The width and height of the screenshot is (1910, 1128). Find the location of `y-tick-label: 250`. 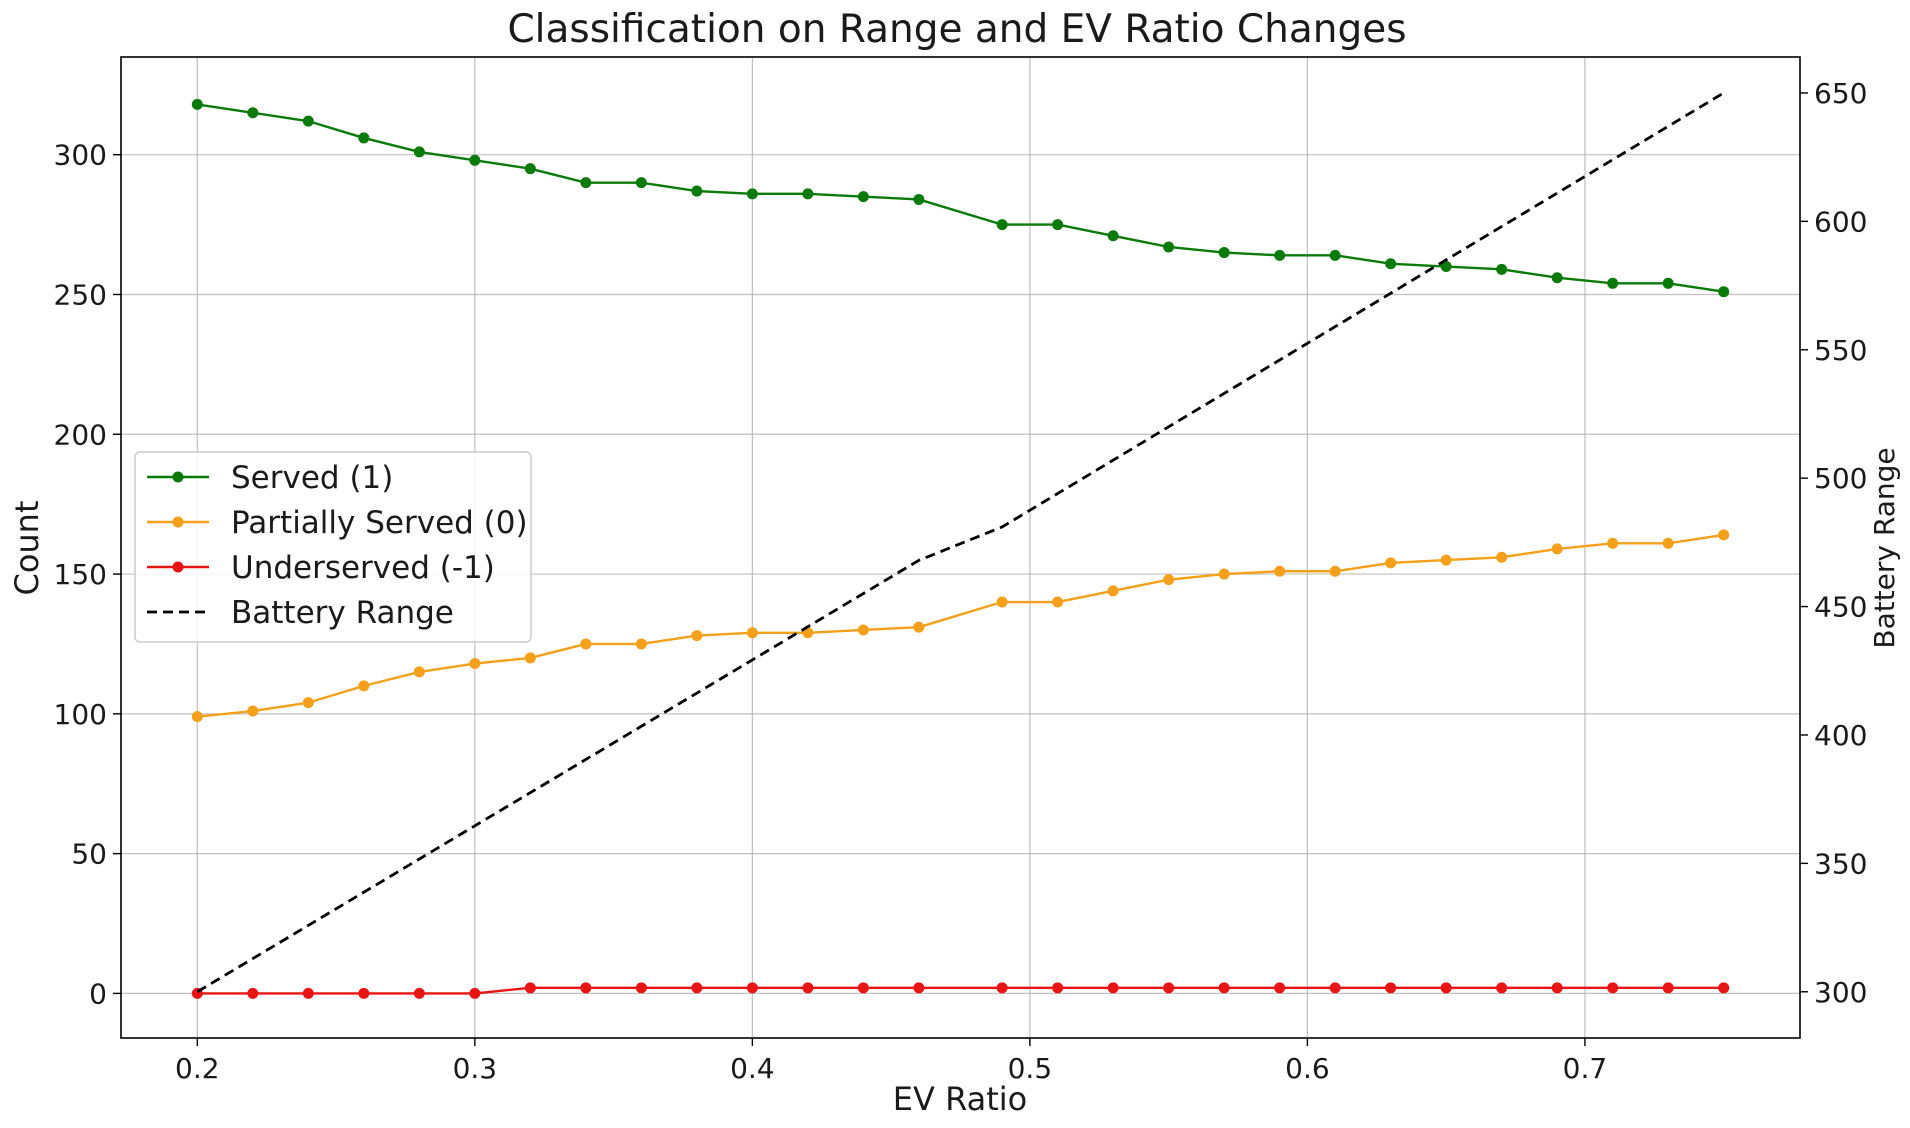

y-tick-label: 250 is located at coordinates (80, 294).